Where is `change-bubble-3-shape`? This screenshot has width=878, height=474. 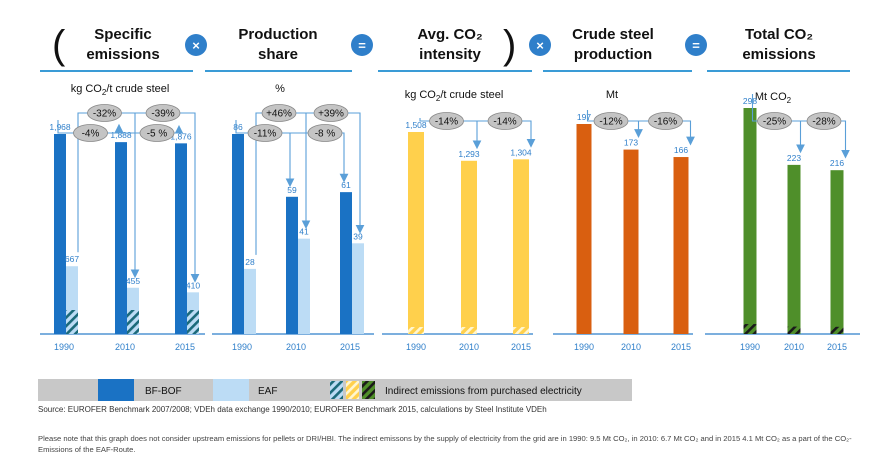
change-bubble-3-shape is located at coordinates (265, 133).